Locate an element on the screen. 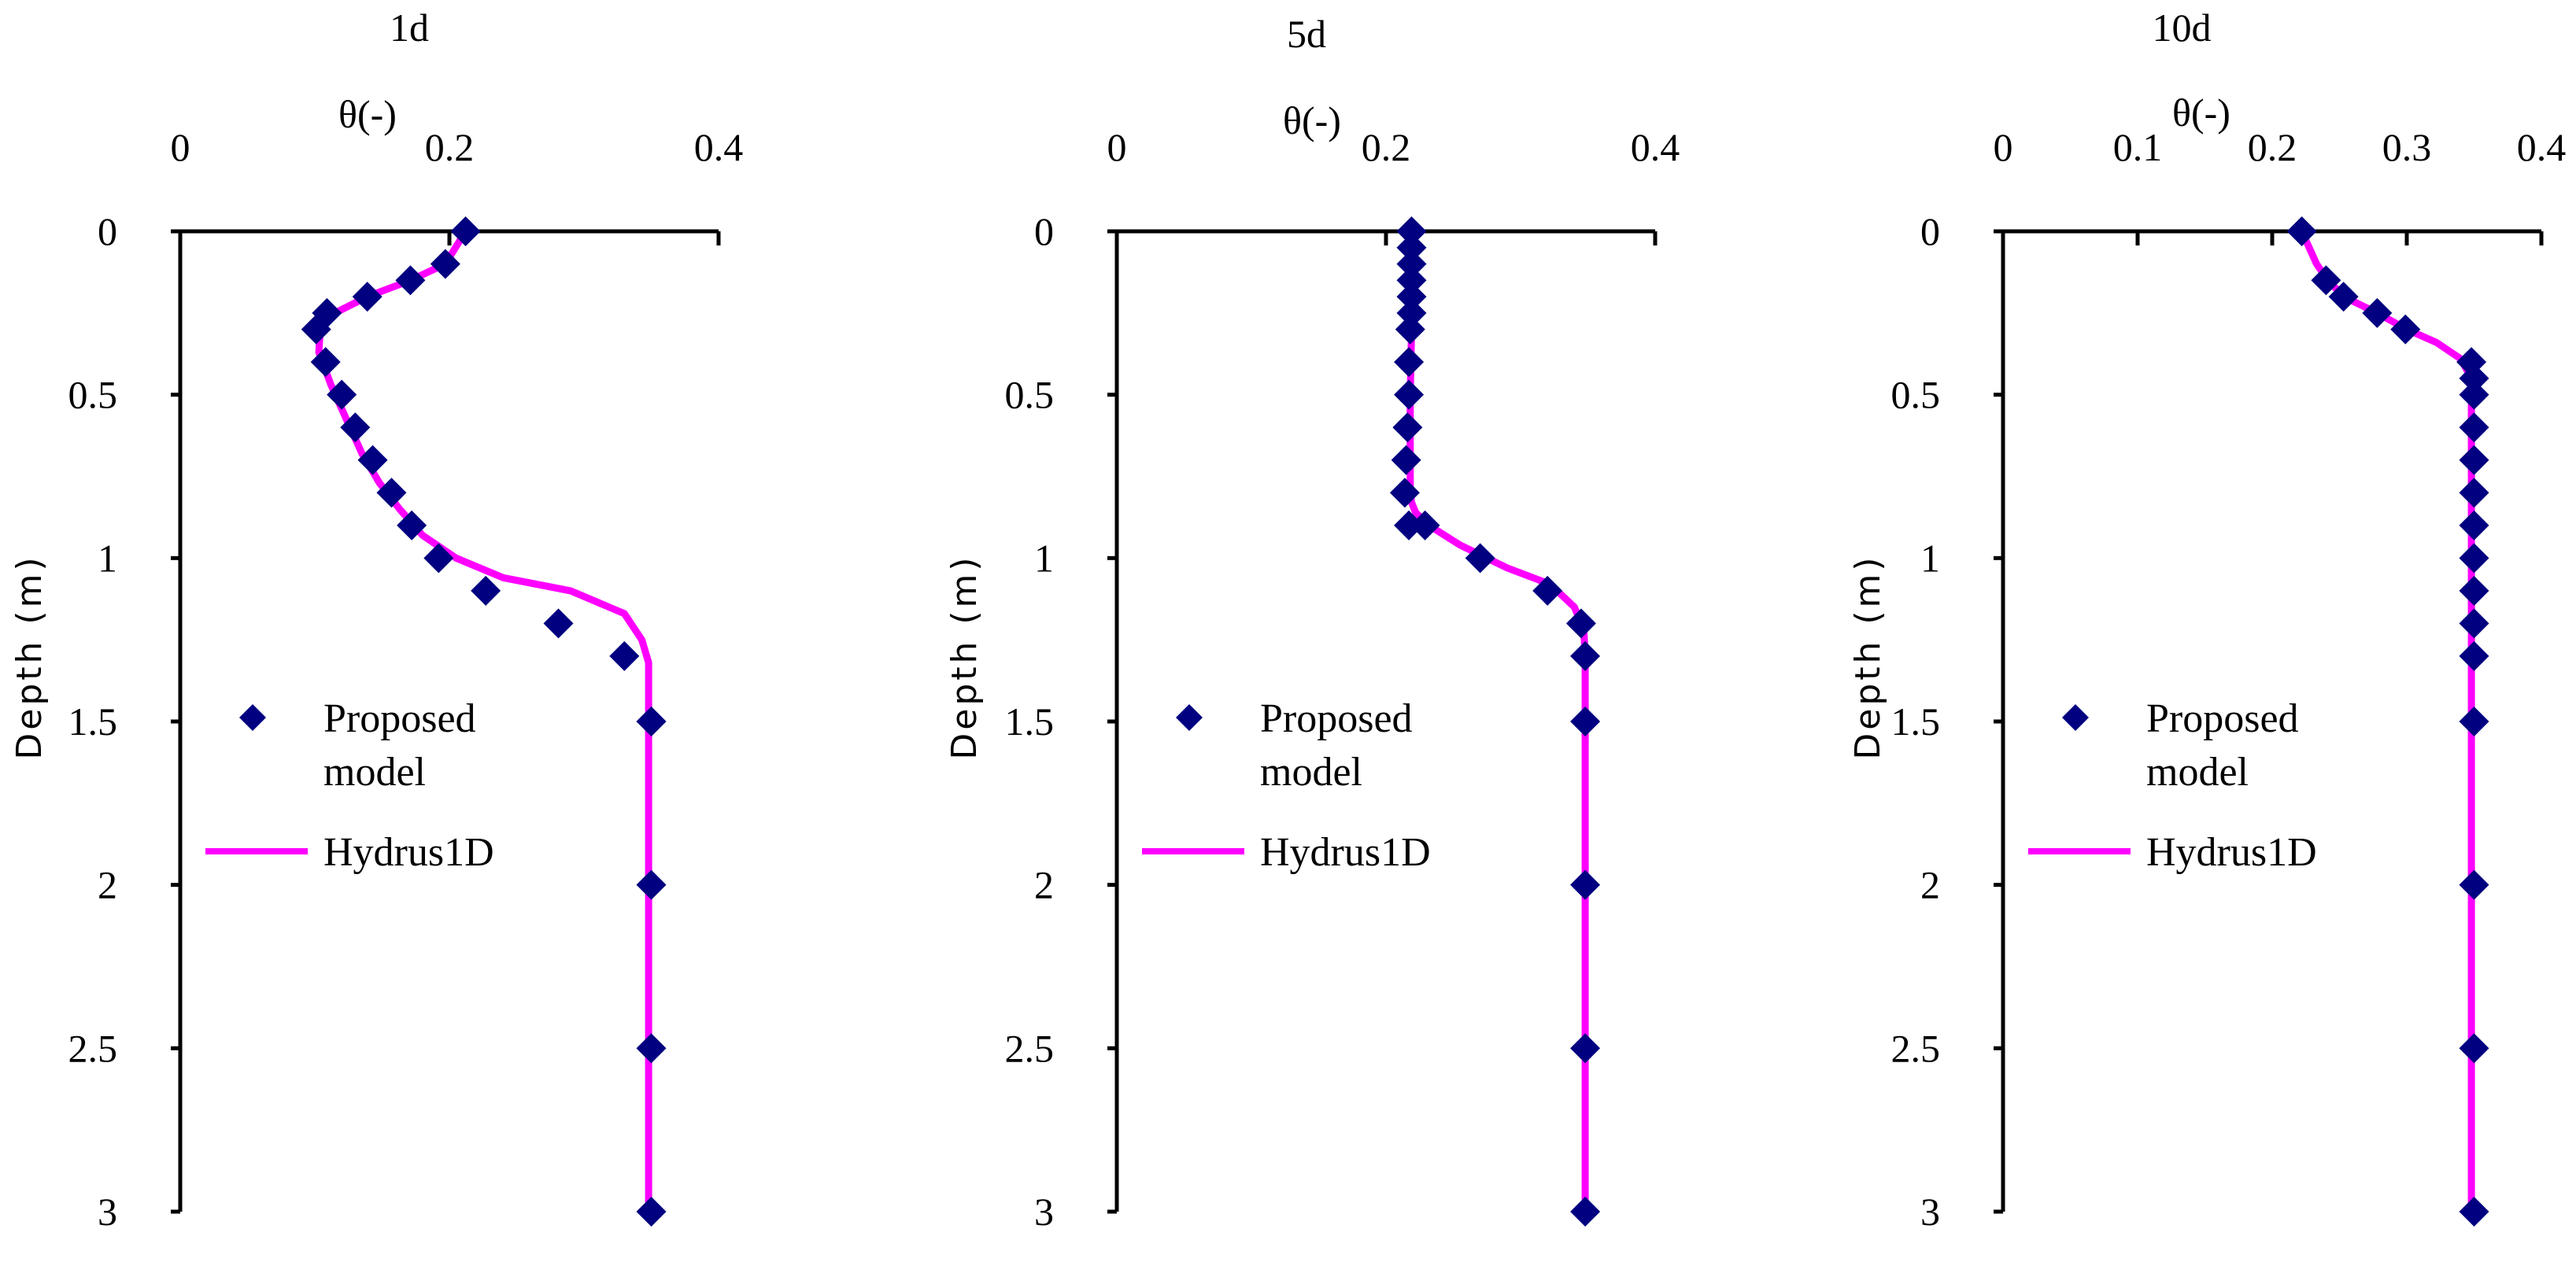  chart-title: 5d is located at coordinates (1306, 34).